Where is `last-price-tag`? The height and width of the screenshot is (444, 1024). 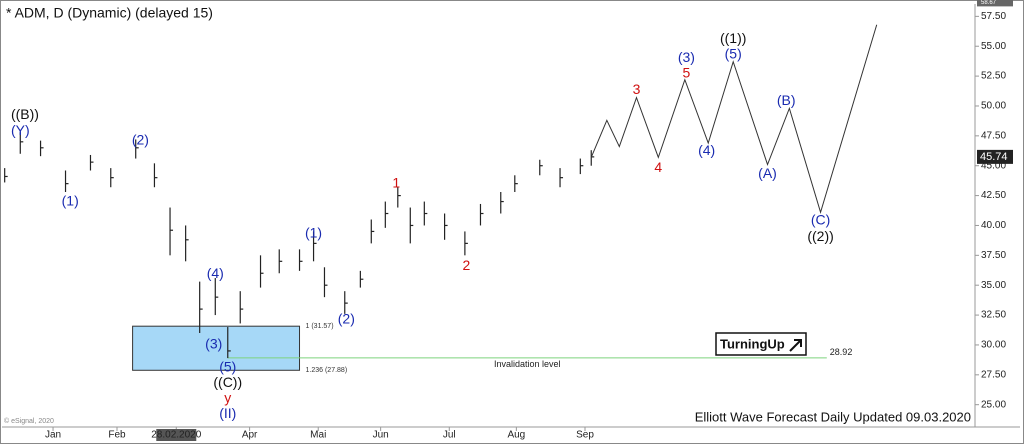
last-price-tag is located at coordinates (995, 156).